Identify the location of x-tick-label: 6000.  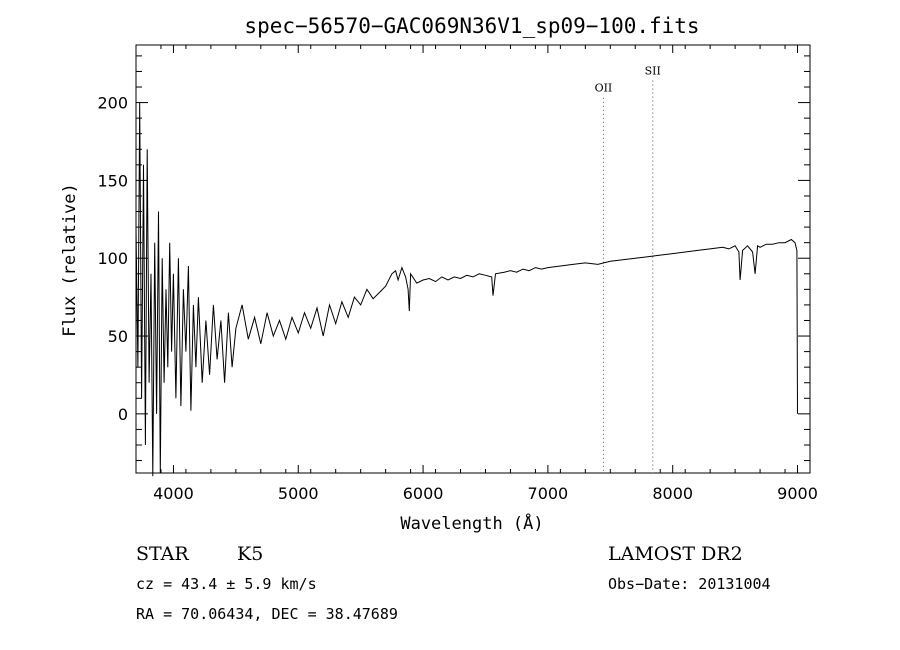
(423, 493).